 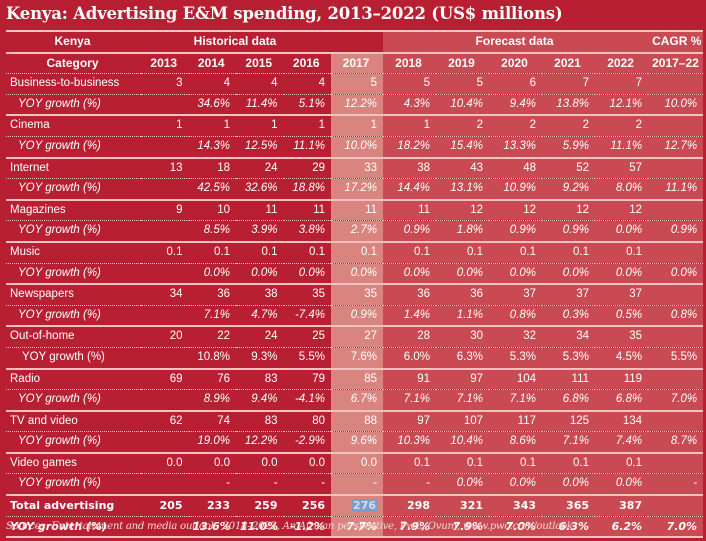 I want to click on cell-2017: 7.7%, so click(x=357, y=527).